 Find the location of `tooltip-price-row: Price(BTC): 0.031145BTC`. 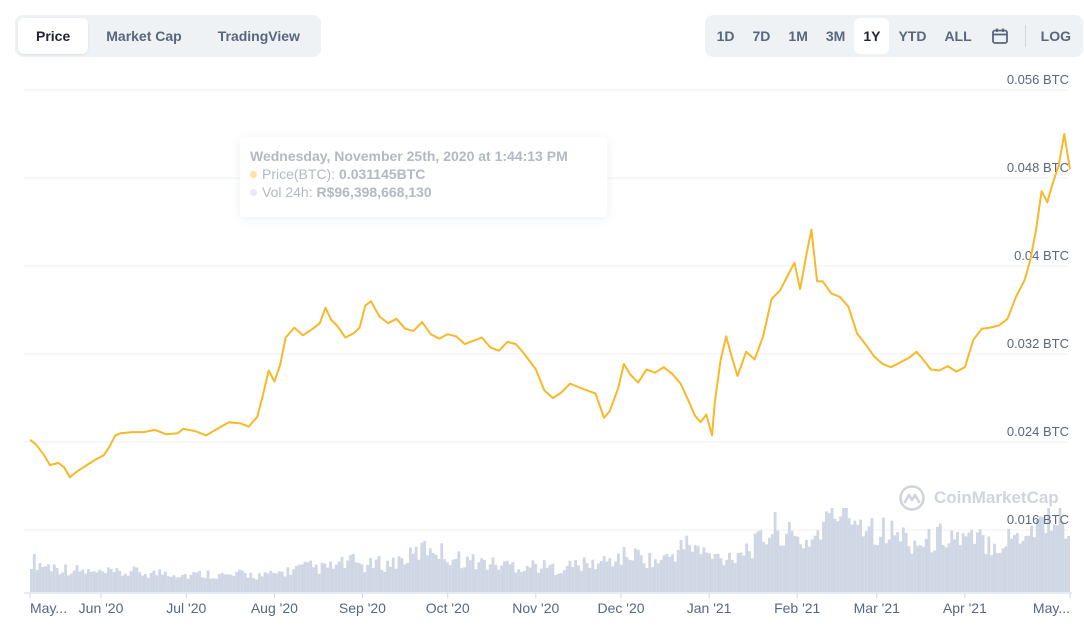

tooltip-price-row: Price(BTC): 0.031145BTC is located at coordinates (423, 174).